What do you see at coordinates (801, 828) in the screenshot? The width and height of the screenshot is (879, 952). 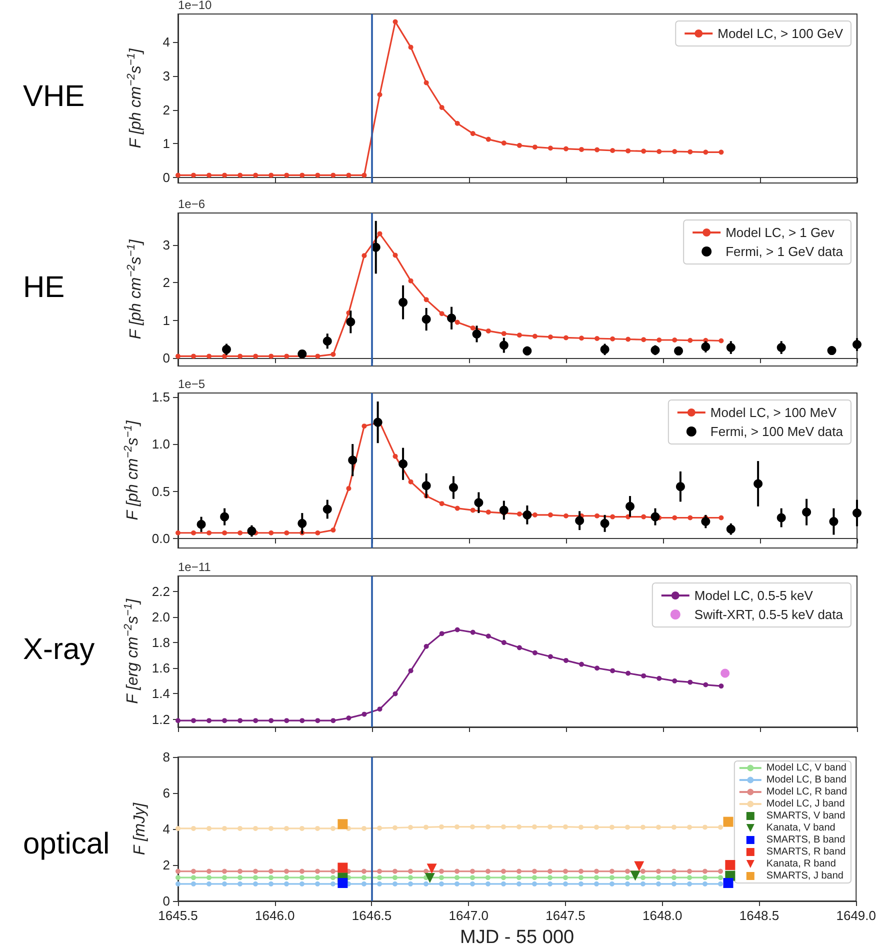 I see `legend-label: Kanata, V band` at bounding box center [801, 828].